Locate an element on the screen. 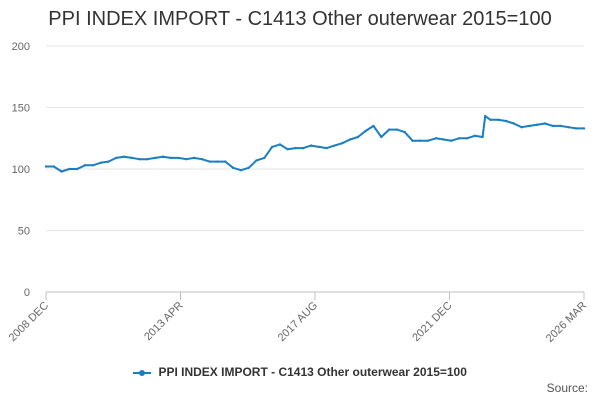 The image size is (600, 400). y-tick-label: 50 is located at coordinates (24, 232).